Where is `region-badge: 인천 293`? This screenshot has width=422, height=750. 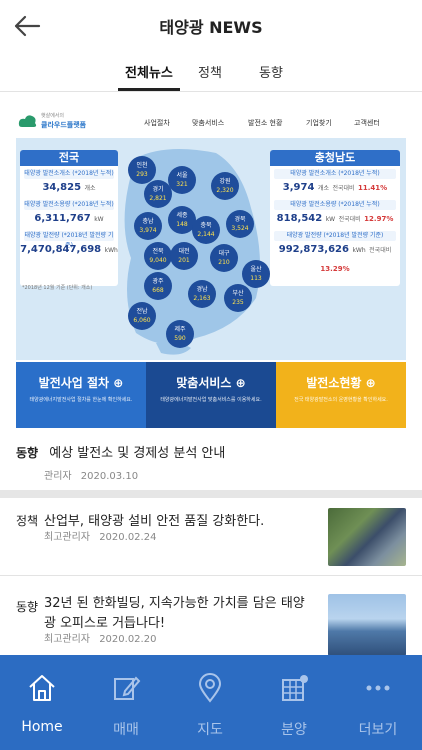
region-badge: 인천 293 is located at coordinates (142, 170).